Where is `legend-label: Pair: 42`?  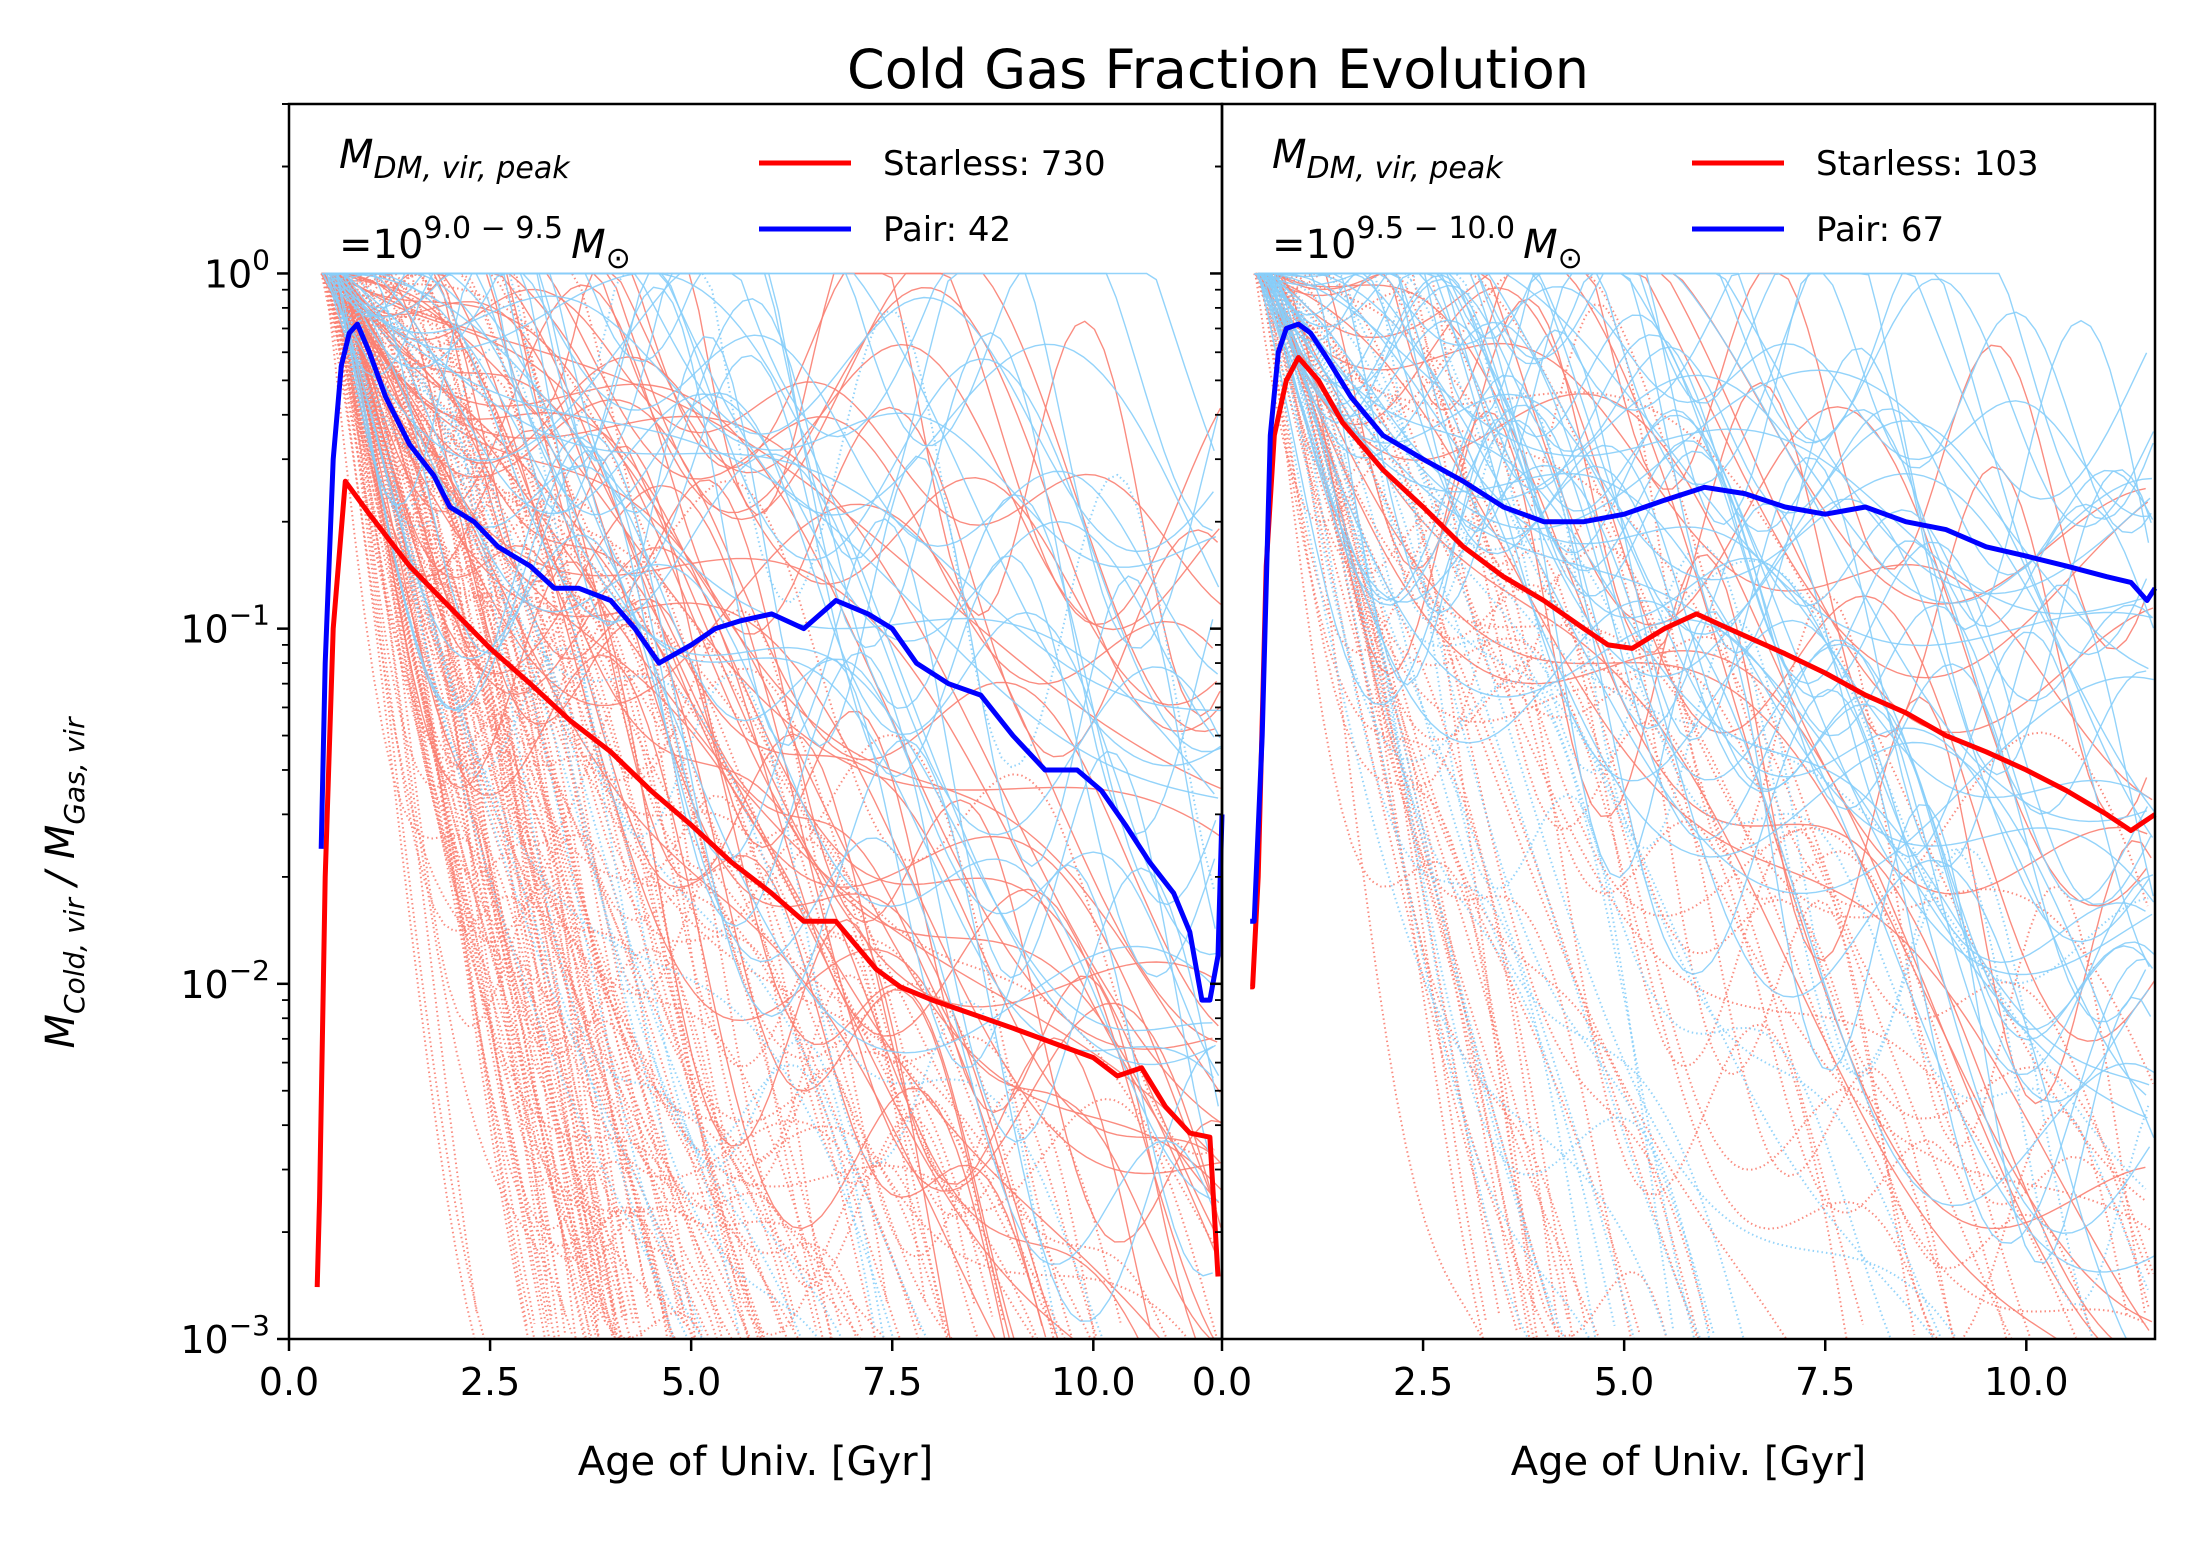
legend-label: Pair: 42 is located at coordinates (947, 230).